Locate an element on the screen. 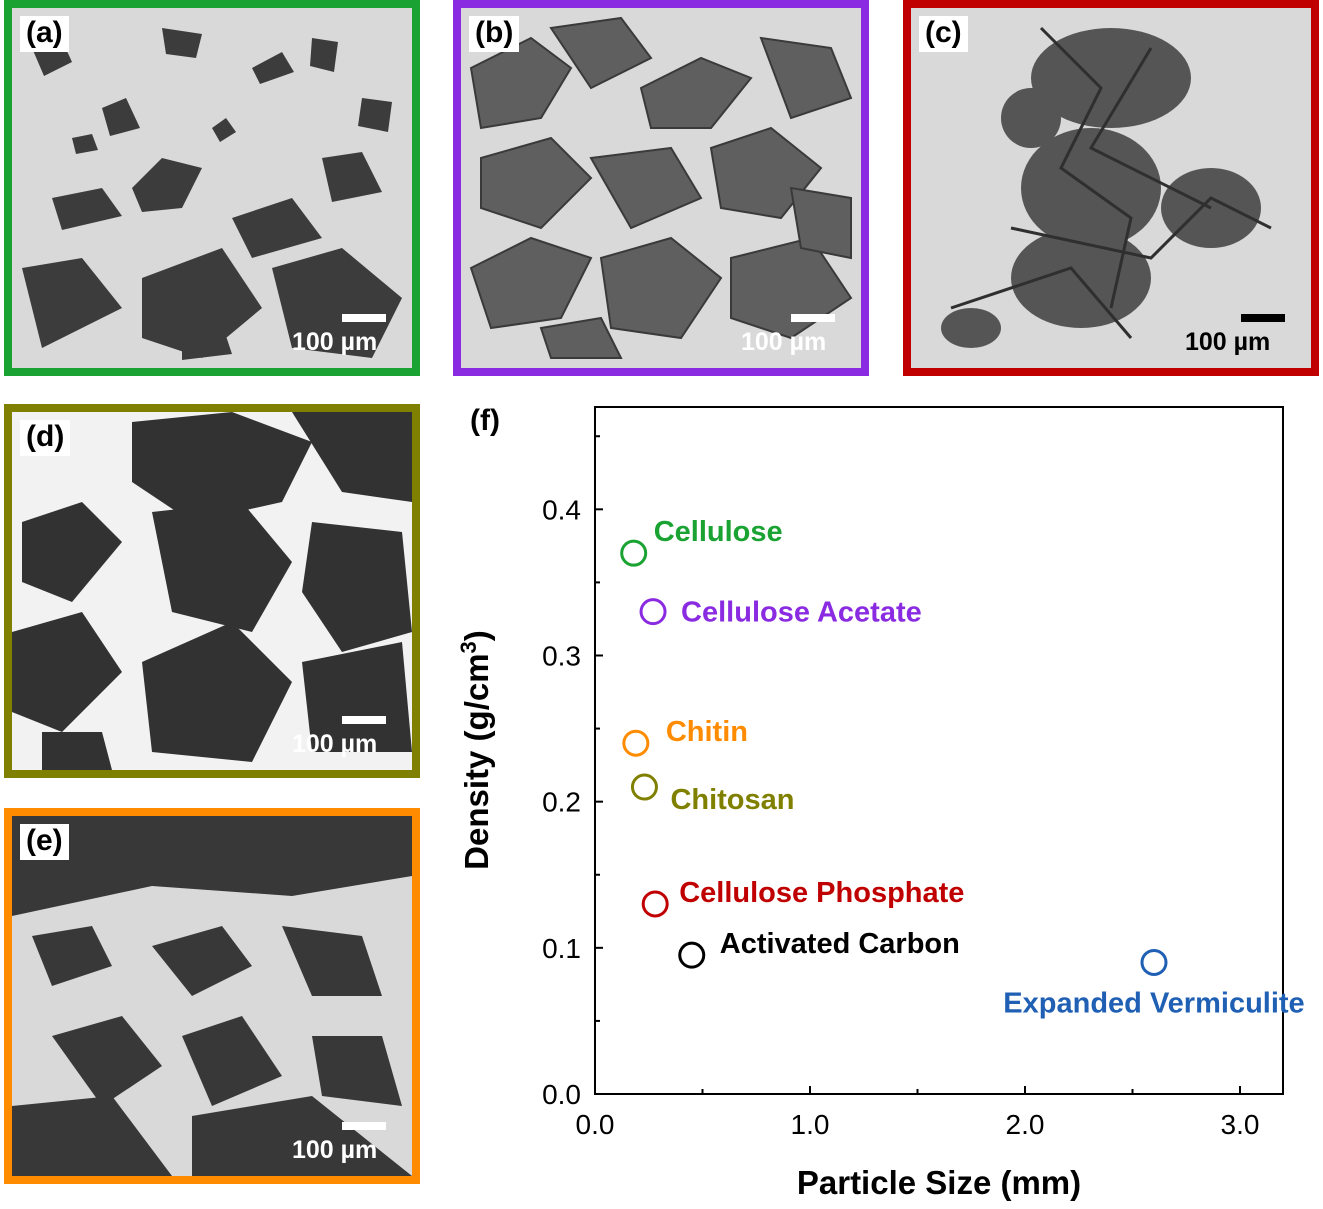 The width and height of the screenshot is (1323, 1209). panel-label-f: (f) is located at coordinates (485, 420).